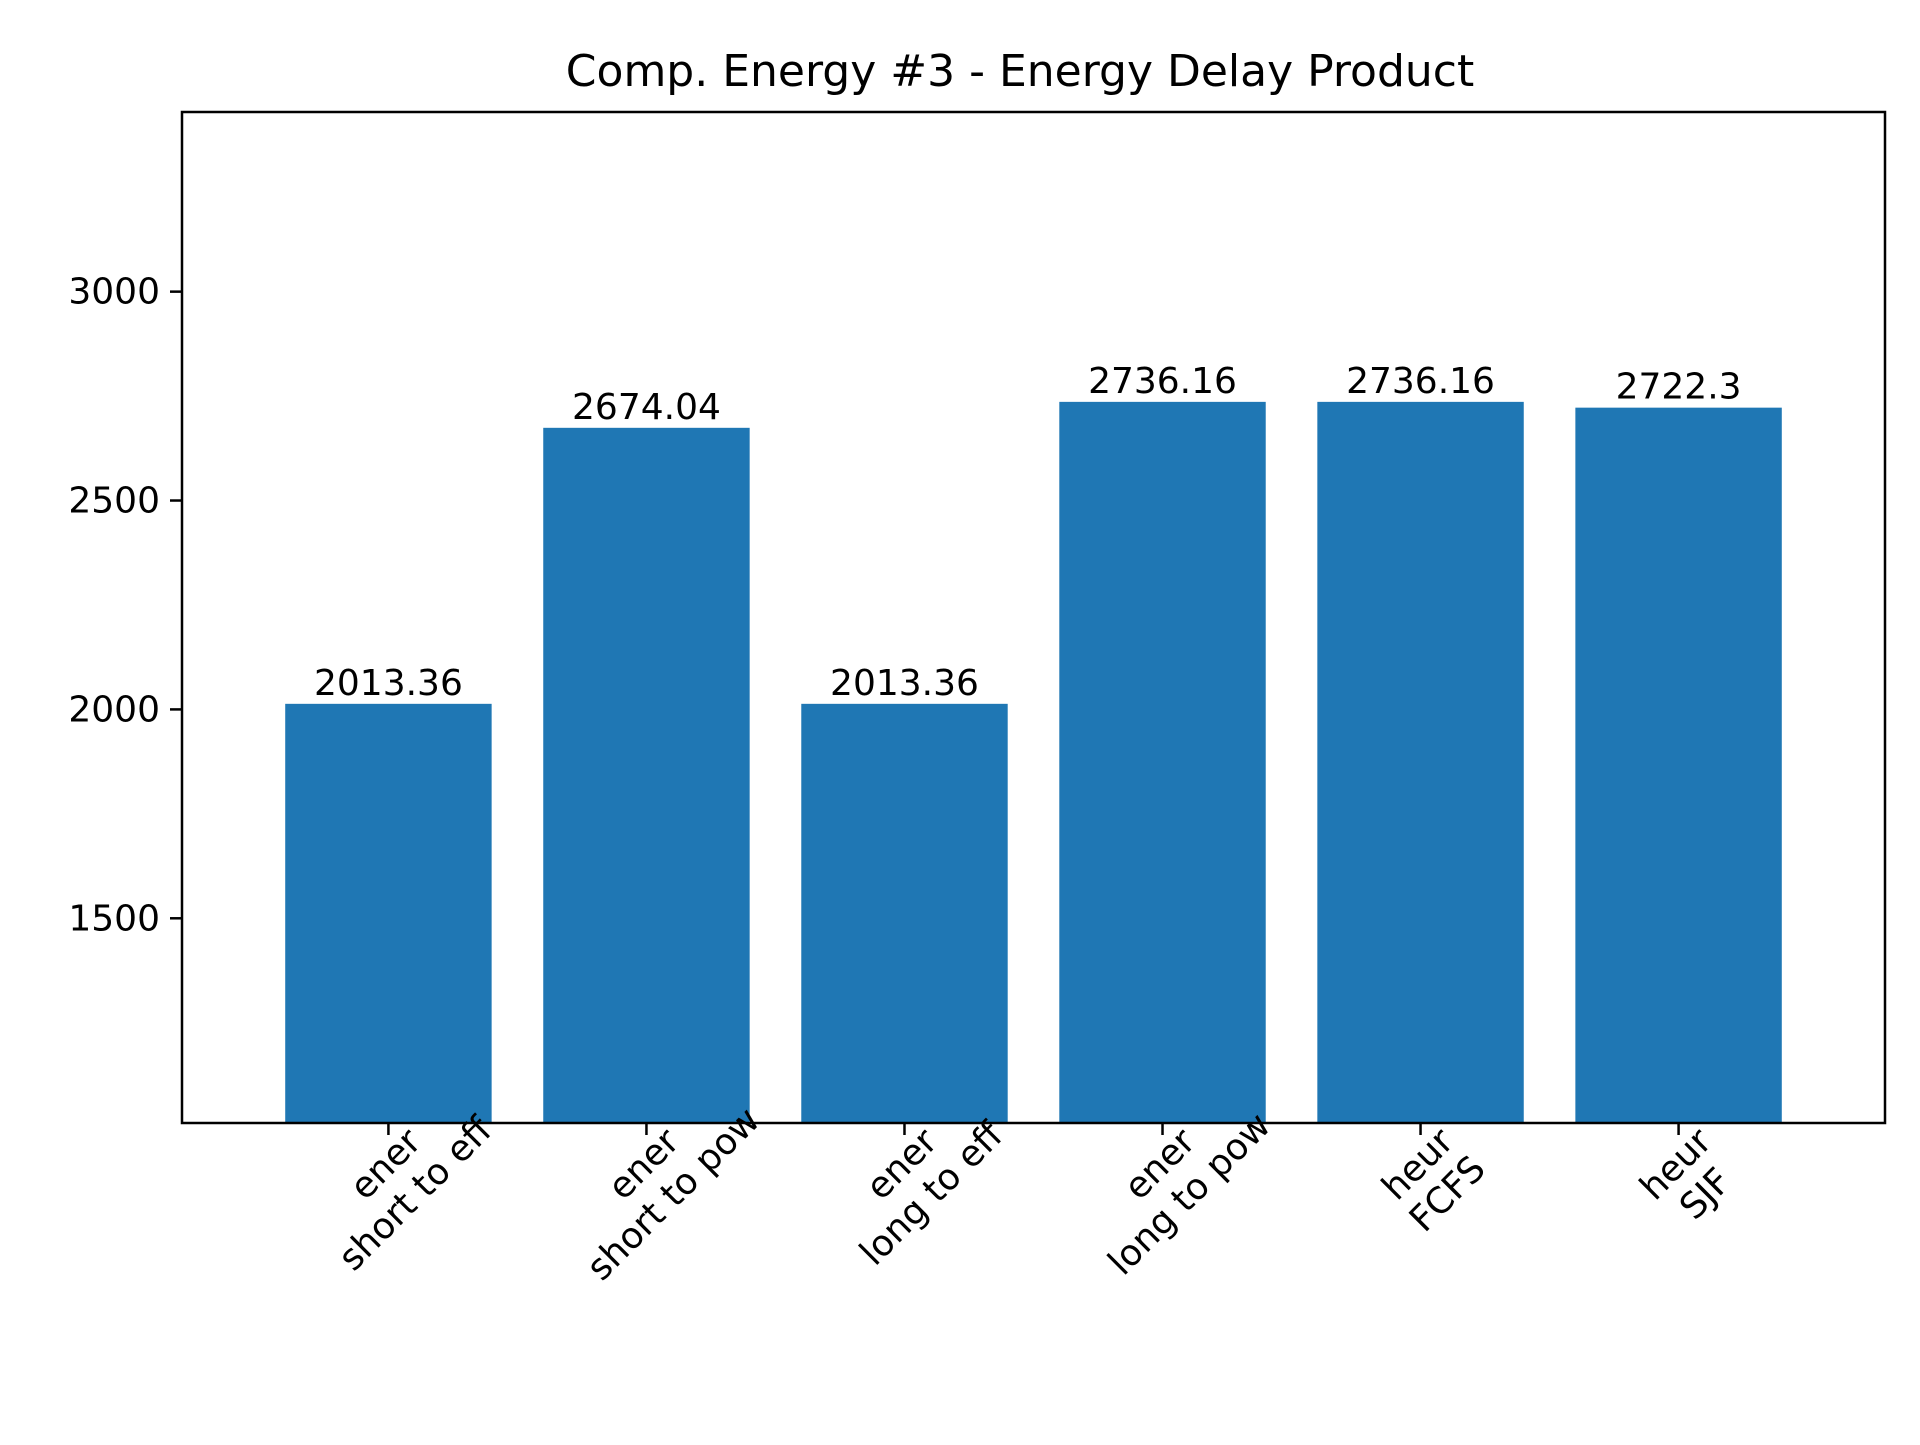  I want to click on bar-value-label-4: 2736.16, so click(1420, 381).